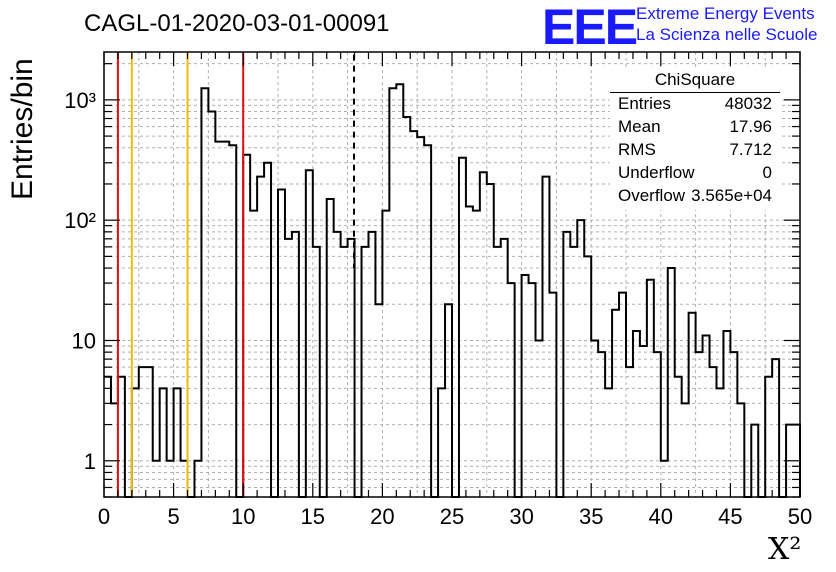 This screenshot has height=572, width=836. What do you see at coordinates (800, 516) in the screenshot?
I see `x-tick-label: 50` at bounding box center [800, 516].